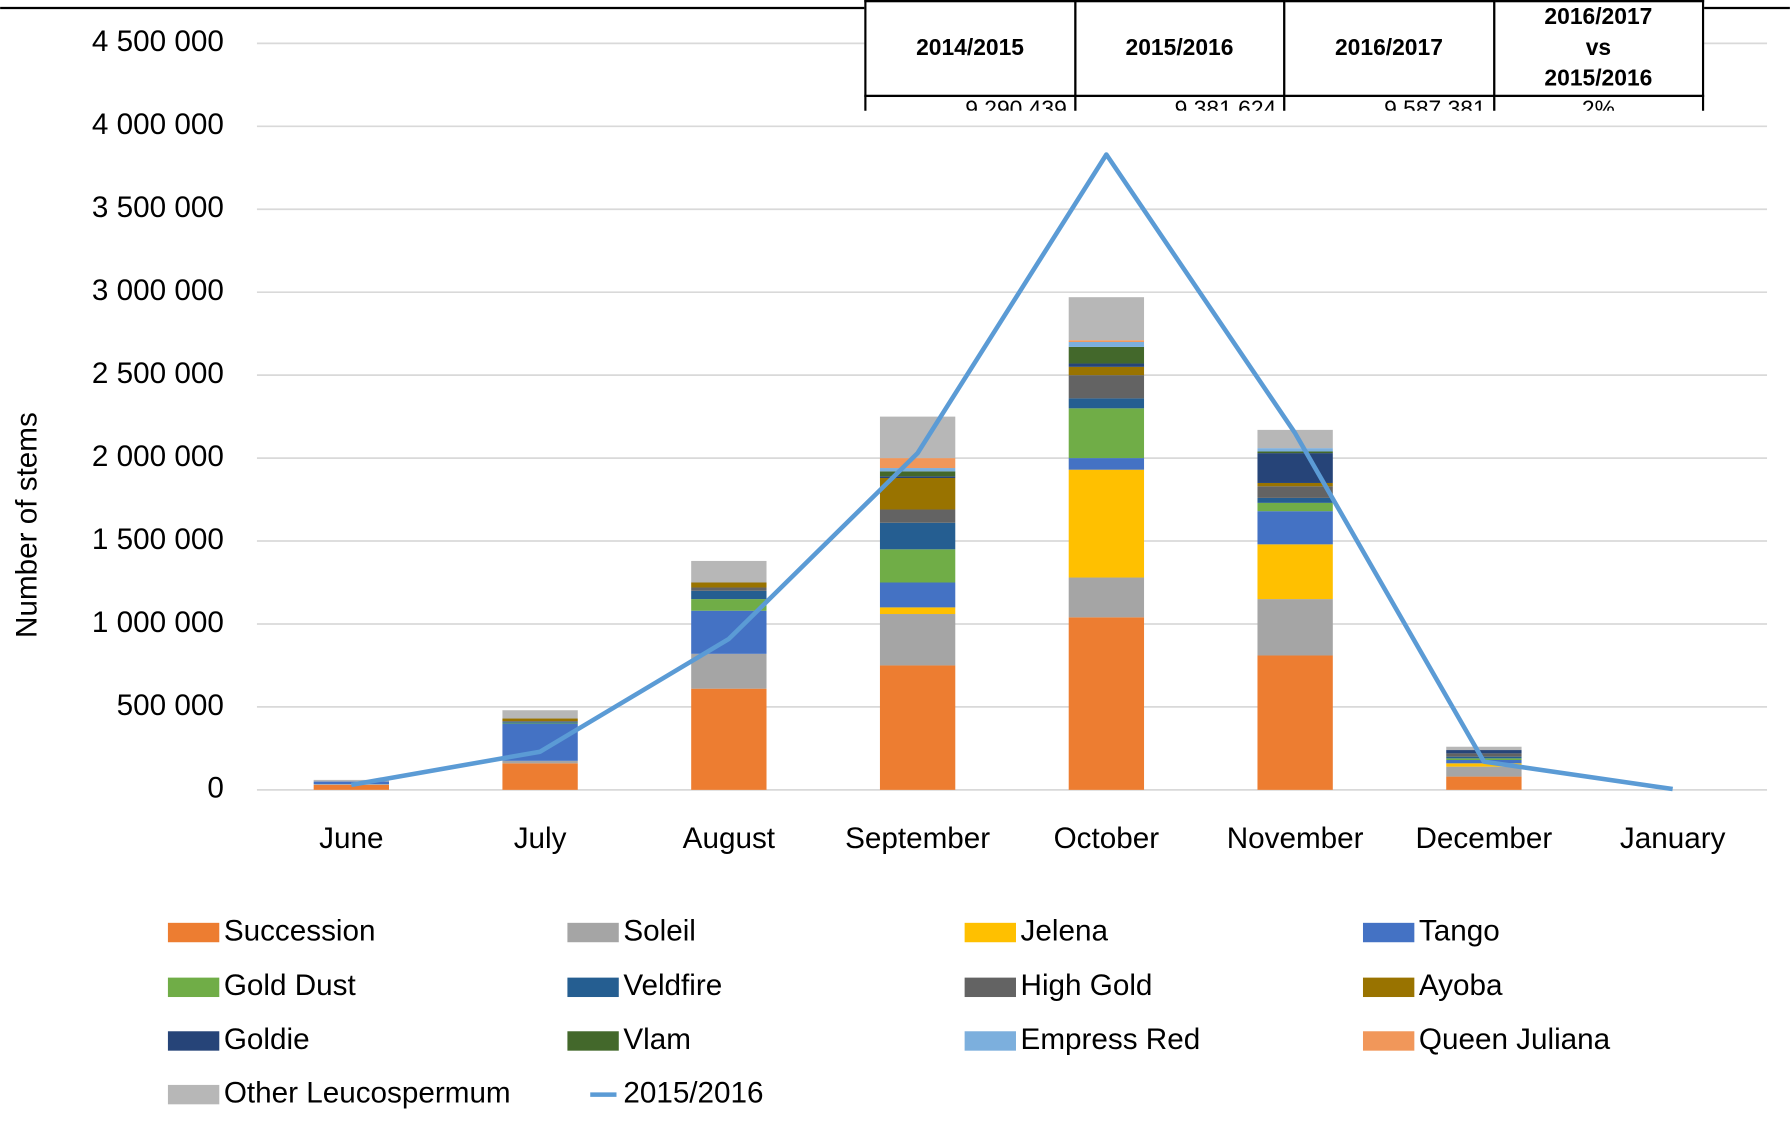  What do you see at coordinates (351, 838) in the screenshot?
I see `x-tick-label: June` at bounding box center [351, 838].